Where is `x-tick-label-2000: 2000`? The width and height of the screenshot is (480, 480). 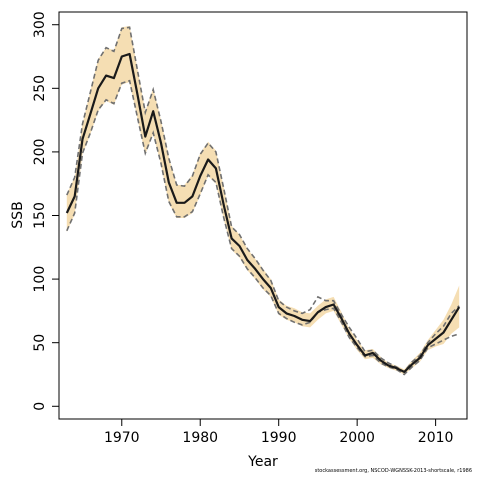 x-tick-label-2000: 2000 is located at coordinates (357, 438).